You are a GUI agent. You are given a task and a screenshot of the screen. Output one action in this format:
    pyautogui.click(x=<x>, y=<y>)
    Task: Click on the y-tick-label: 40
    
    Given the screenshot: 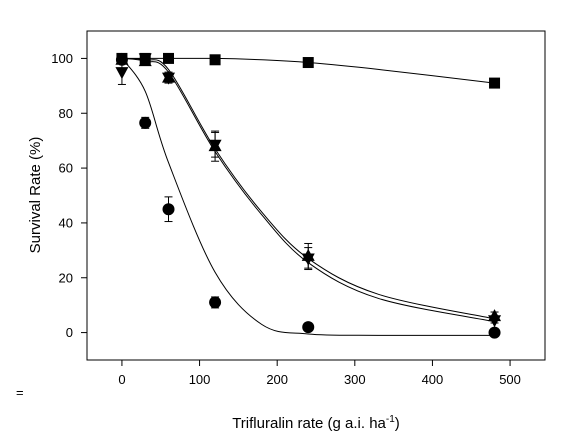 What is the action you would take?
    pyautogui.click(x=66, y=222)
    